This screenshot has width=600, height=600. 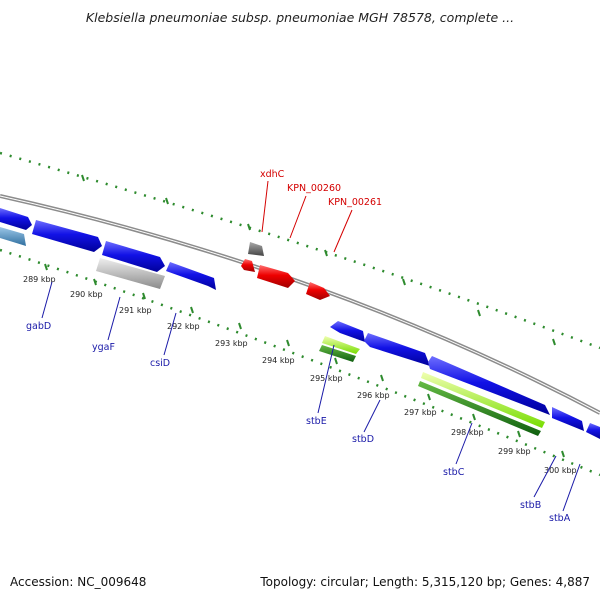 What do you see at coordinates (454, 472) in the screenshot?
I see `gene-label: stbC` at bounding box center [454, 472].